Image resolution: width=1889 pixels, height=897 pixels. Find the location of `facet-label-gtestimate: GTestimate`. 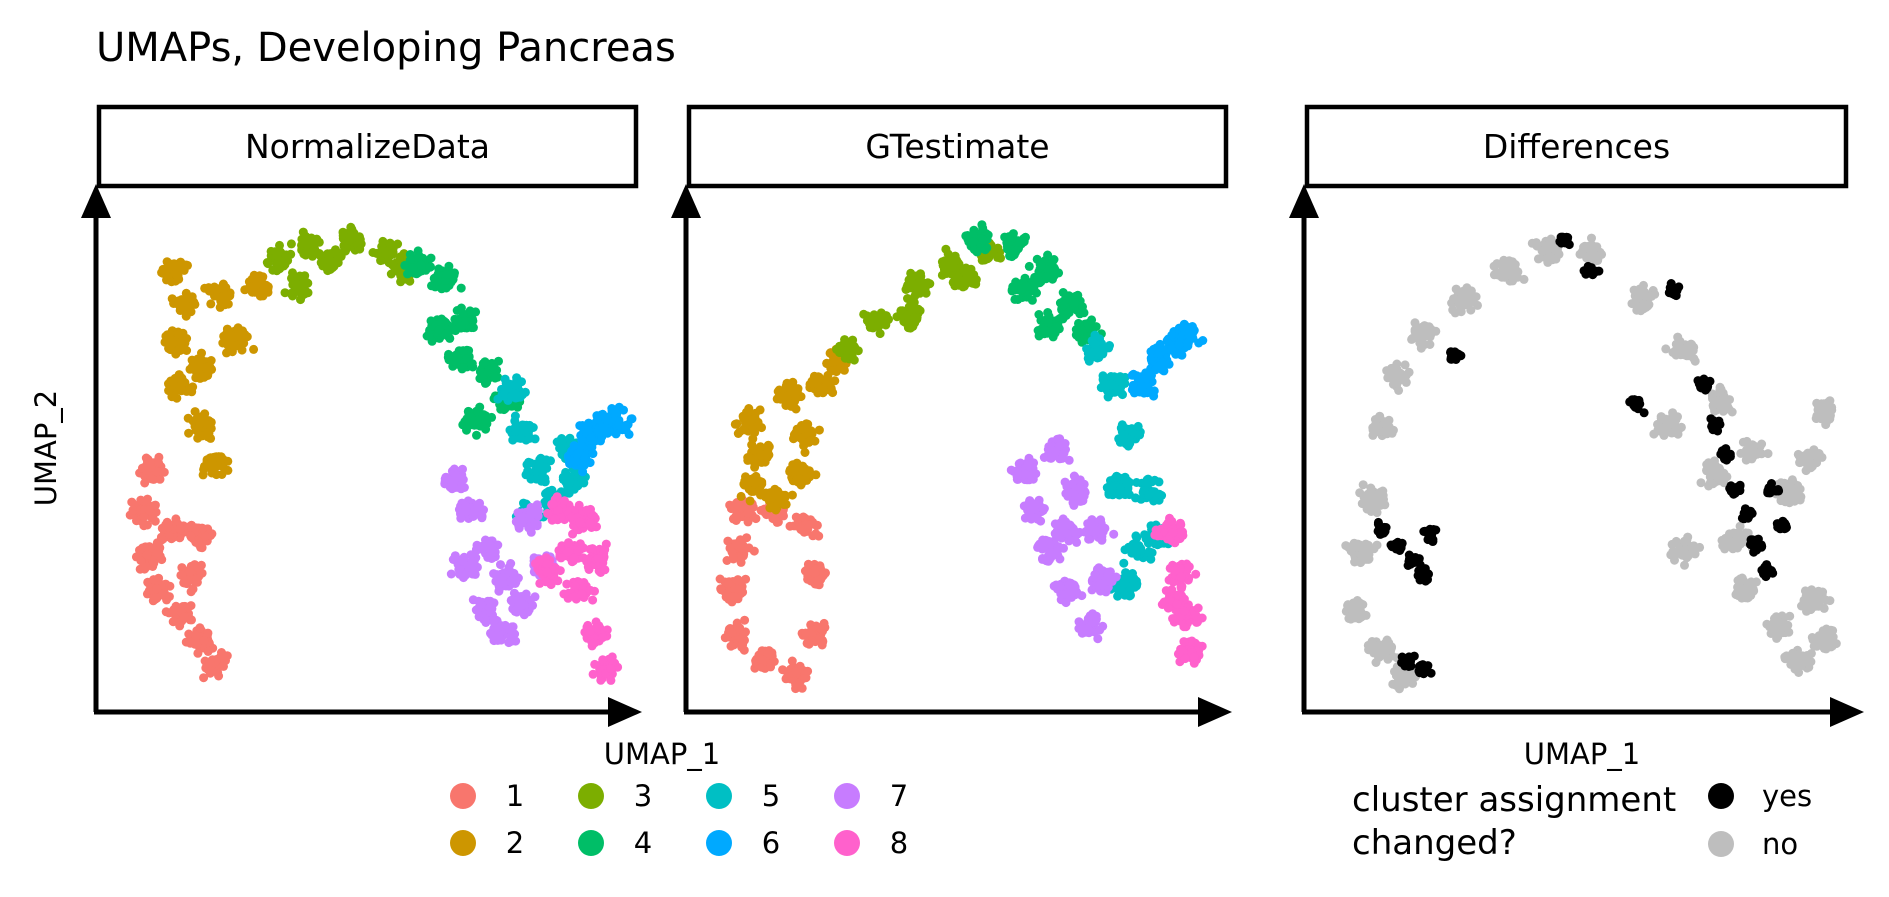

facet-label-gtestimate: GTestimate is located at coordinates (957, 146).